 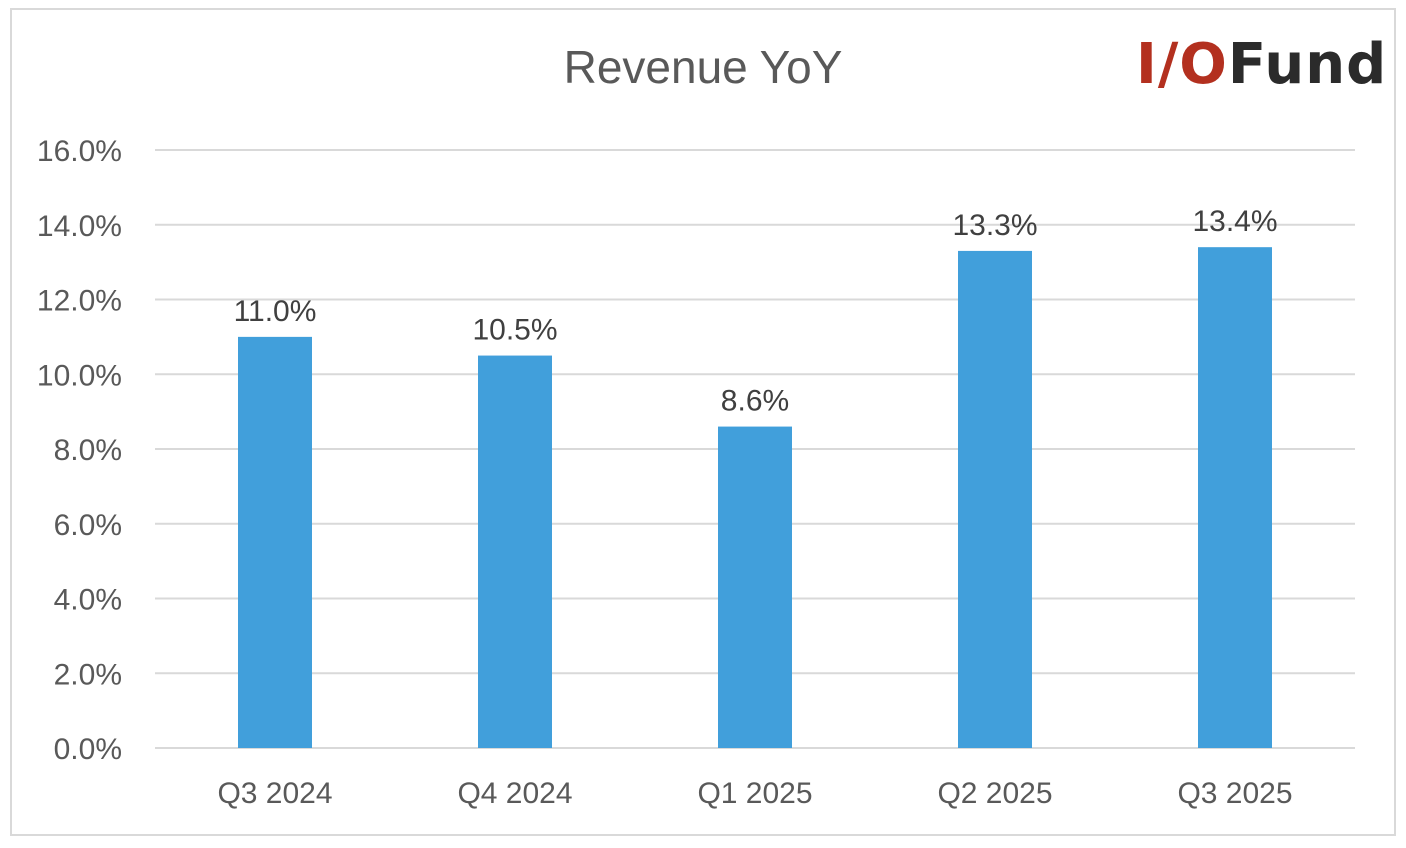 I want to click on data-label: 10.5%, so click(x=514, y=330).